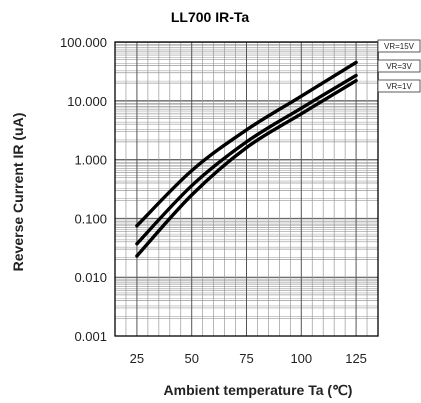  What do you see at coordinates (356, 358) in the screenshot?
I see `x-tick-label: 125` at bounding box center [356, 358].